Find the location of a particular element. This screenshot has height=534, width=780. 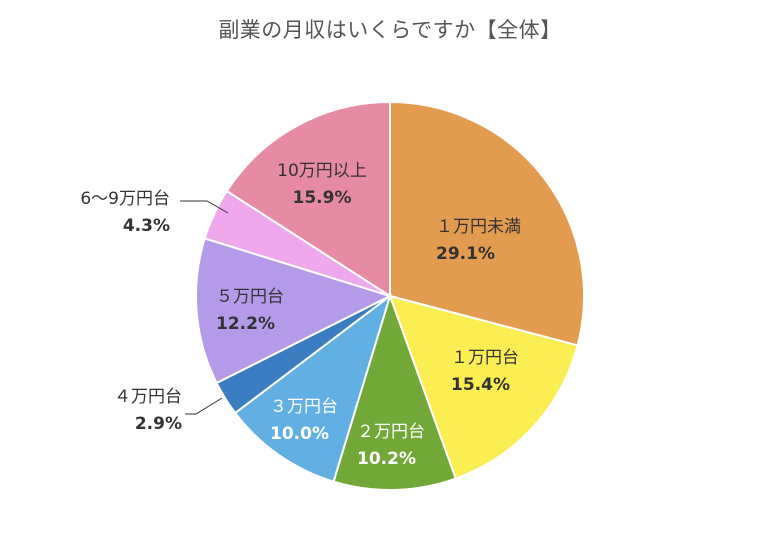

slice-label-6-9man: 6〜9万円台 4.3% is located at coordinates (125, 212).